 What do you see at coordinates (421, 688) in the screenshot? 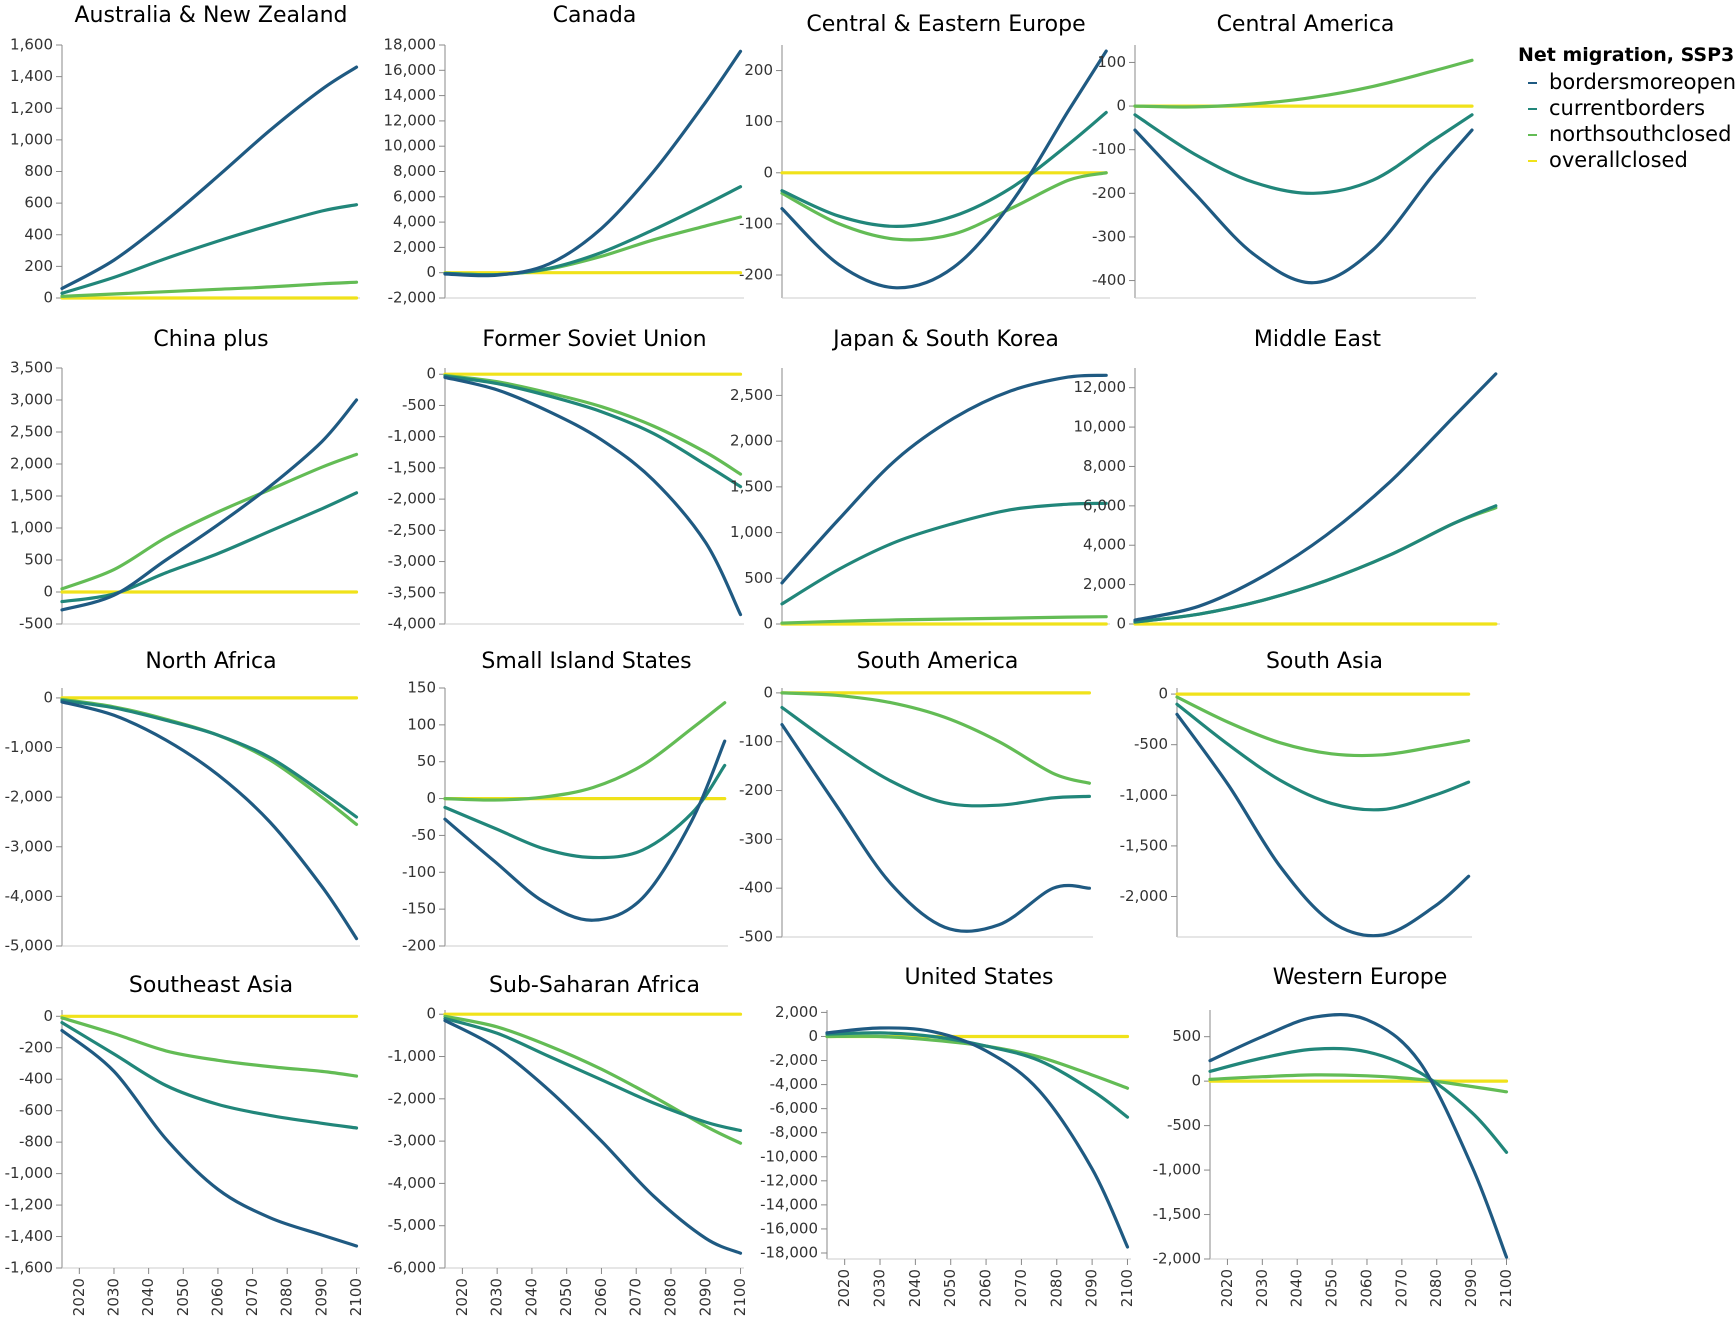
I see `y-tick-label: 150` at bounding box center [421, 688].